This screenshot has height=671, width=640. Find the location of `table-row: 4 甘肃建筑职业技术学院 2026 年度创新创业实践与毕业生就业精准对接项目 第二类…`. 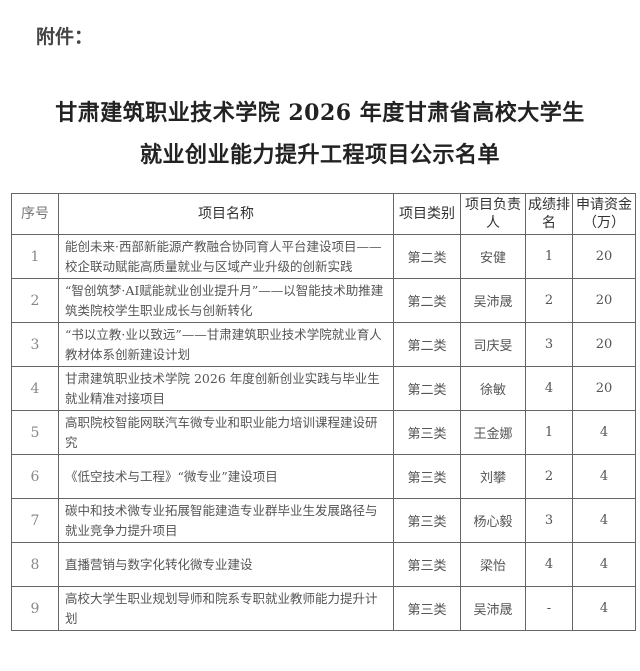

table-row: 4 甘肃建筑职业技术学院 2026 年度创新创业实践与毕业生就业精准对接项目 第二类… is located at coordinates (323, 388).